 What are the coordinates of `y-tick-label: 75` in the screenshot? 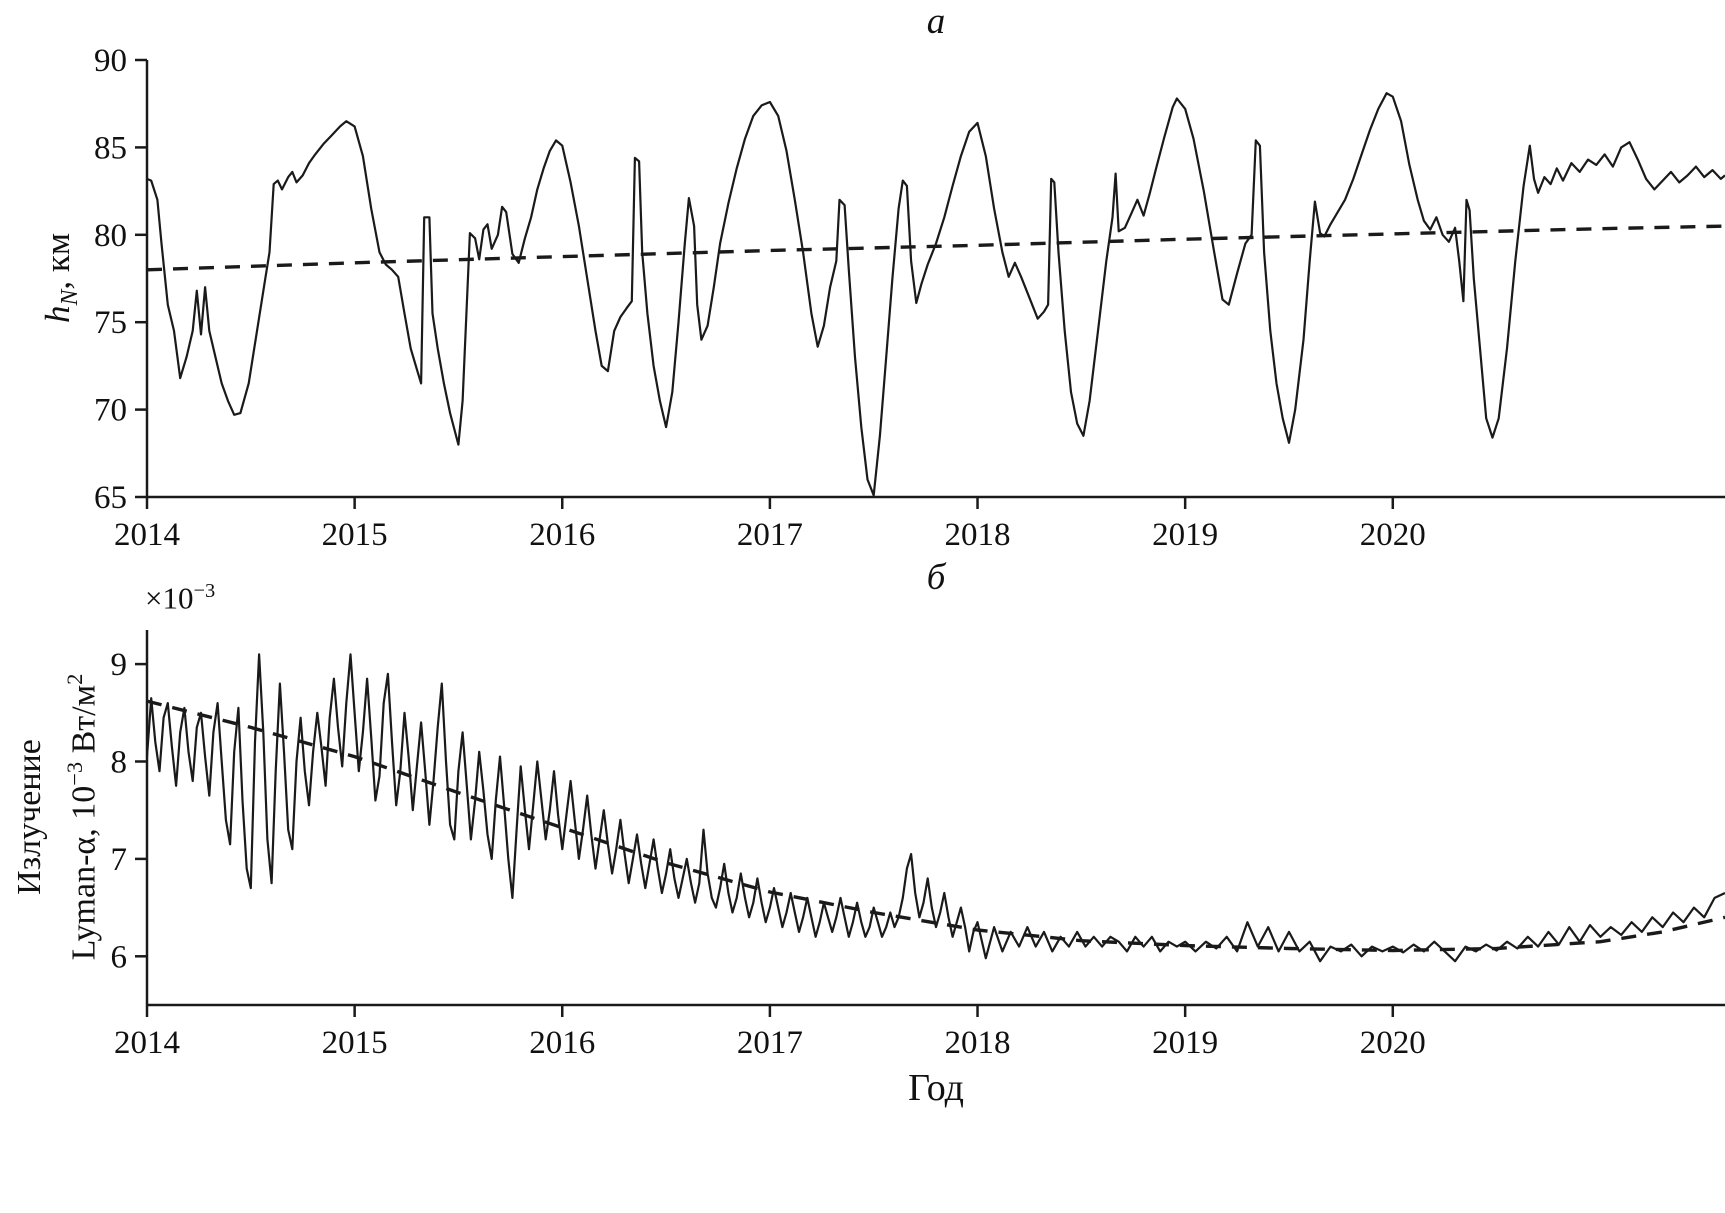 It's located at (110, 323).